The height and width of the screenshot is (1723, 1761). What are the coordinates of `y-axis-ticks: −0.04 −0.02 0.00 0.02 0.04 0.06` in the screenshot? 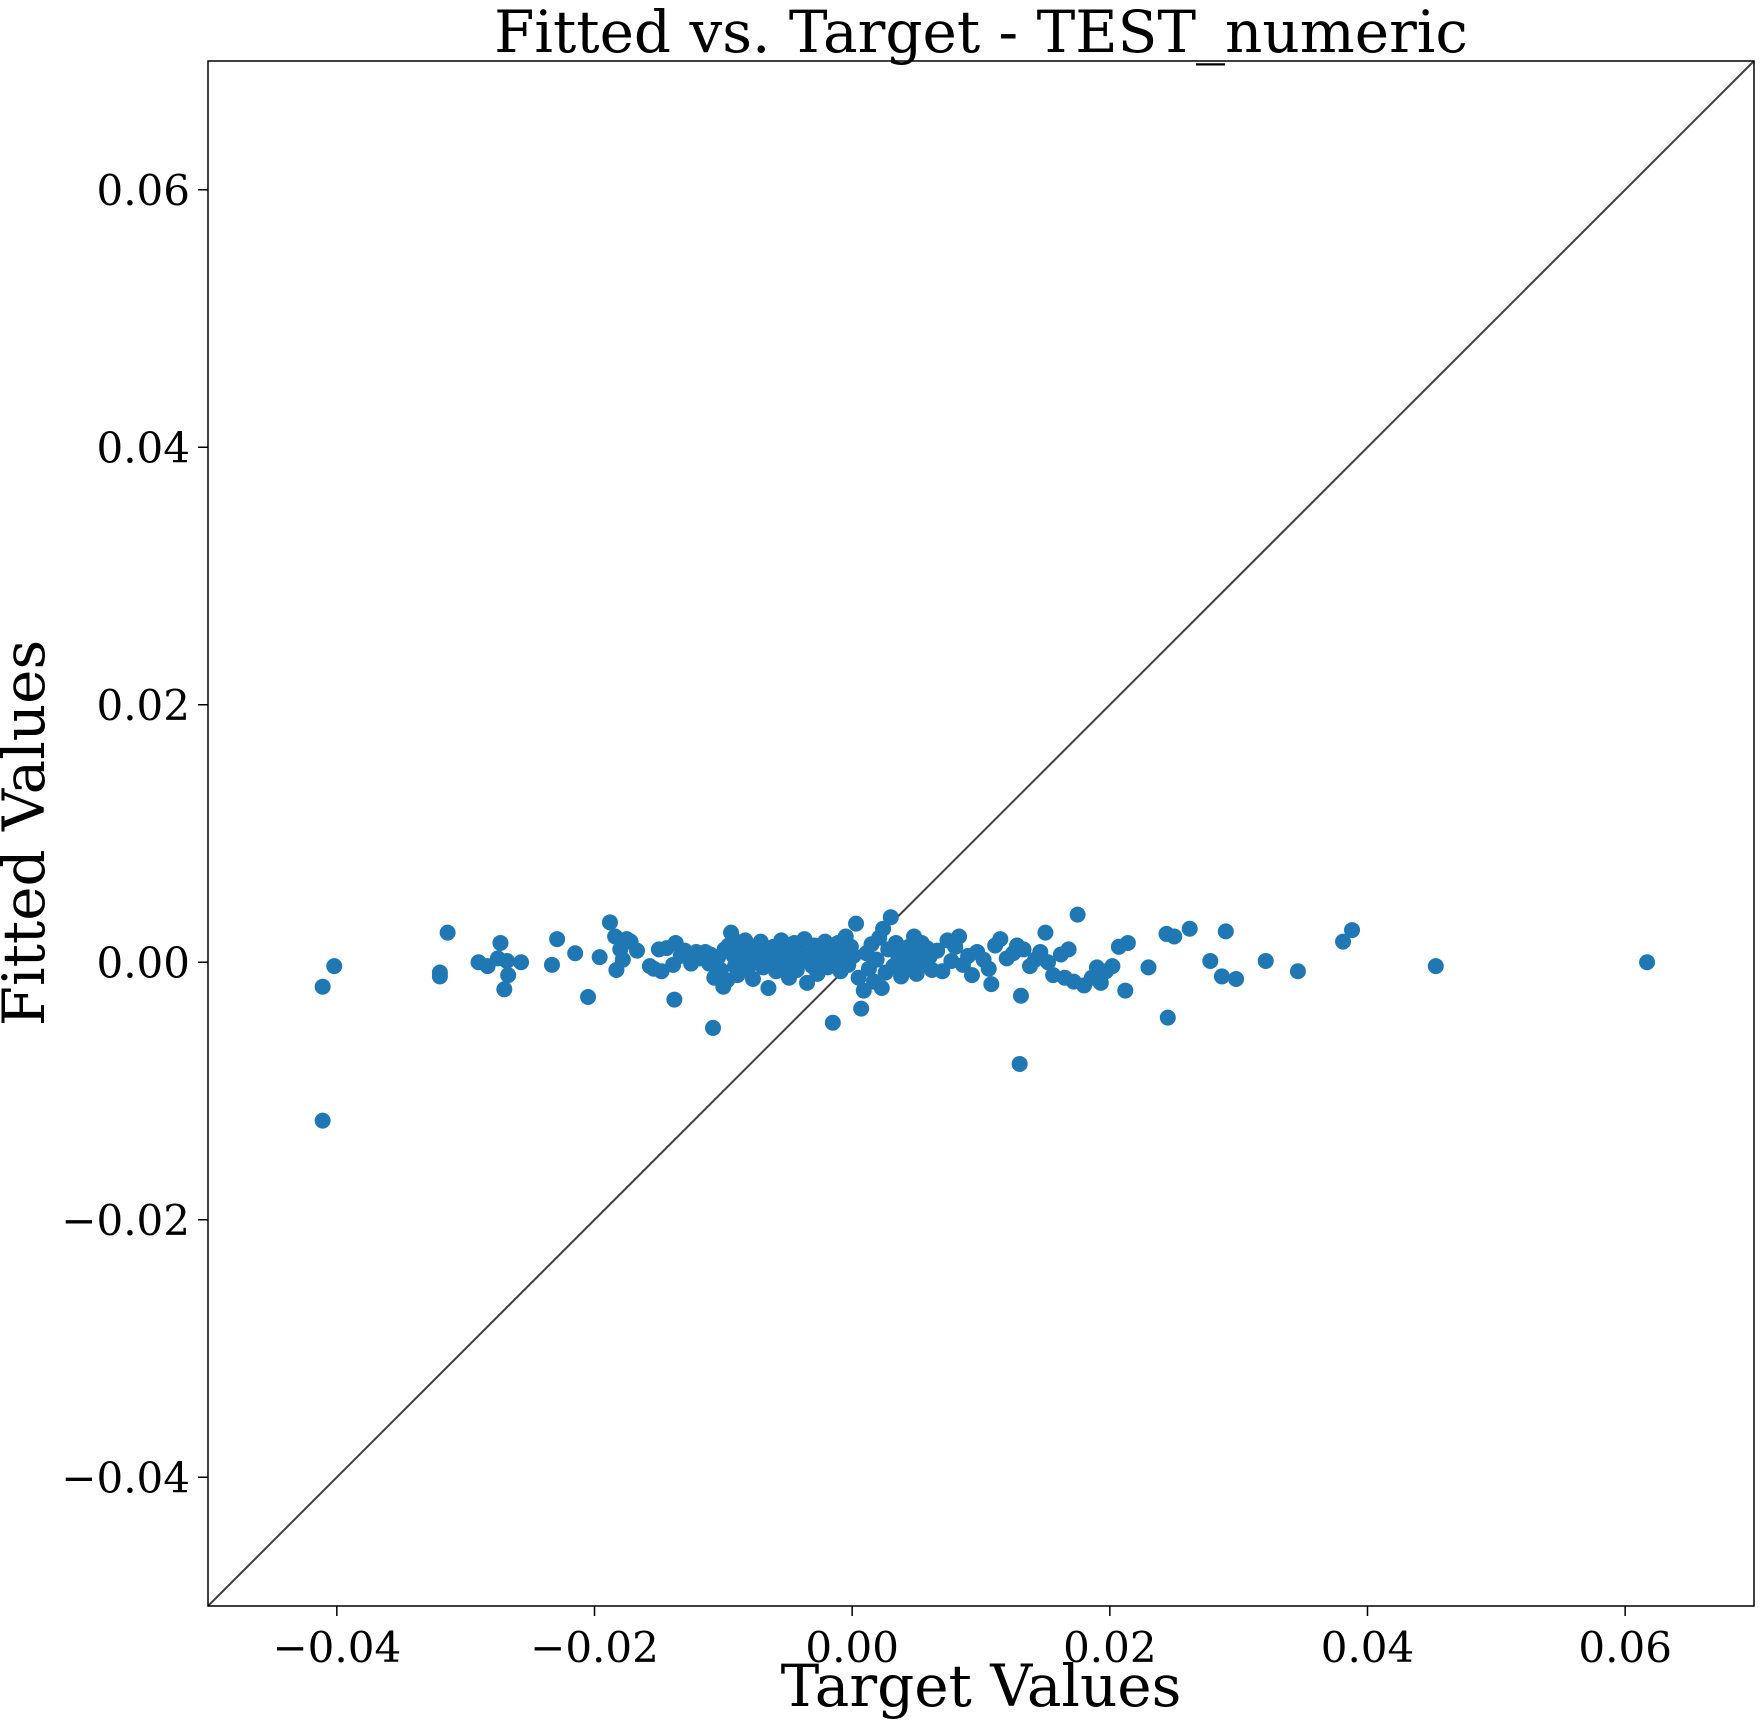 It's located at (134, 834).